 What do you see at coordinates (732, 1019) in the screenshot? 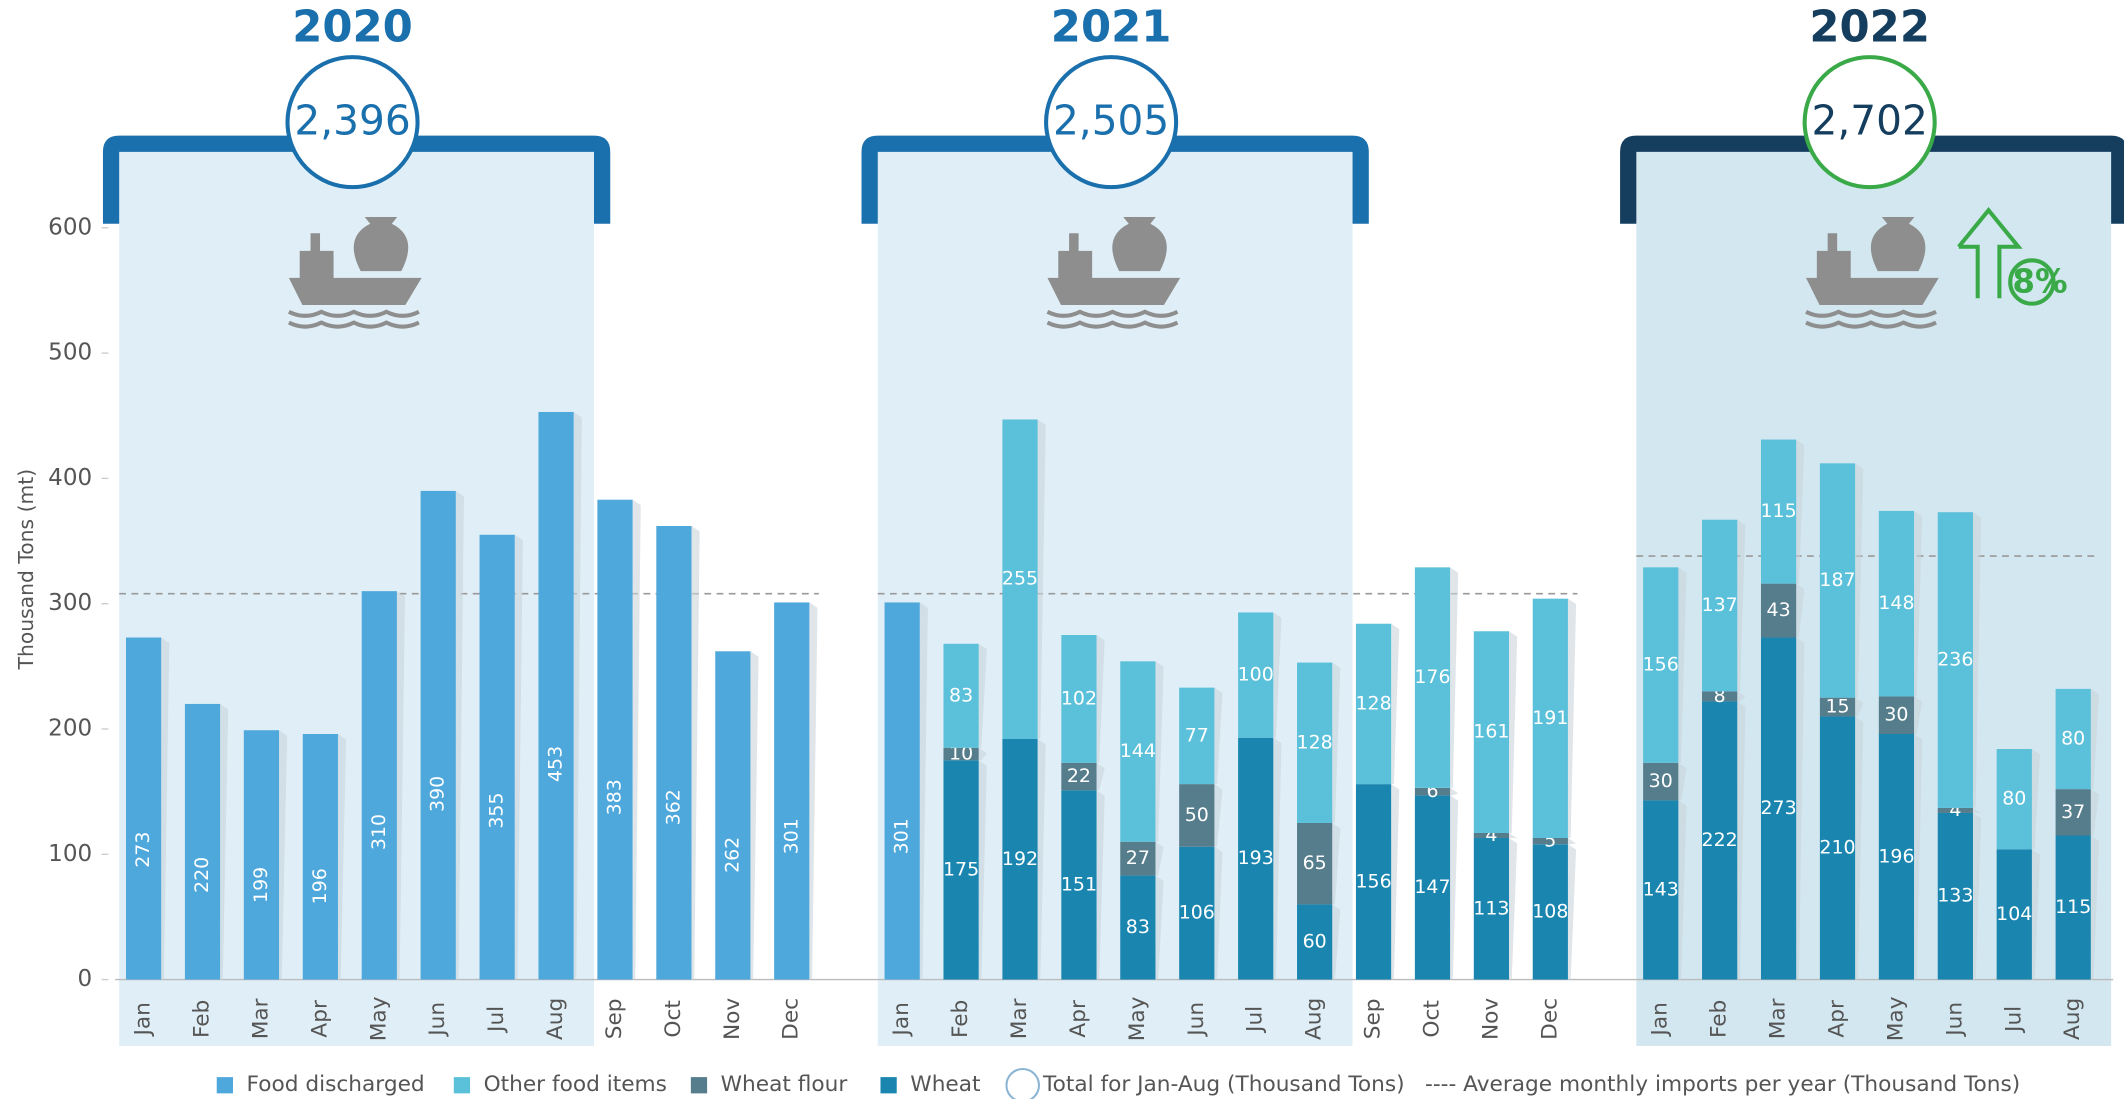
I see `x-tick-label: Nov` at bounding box center [732, 1019].